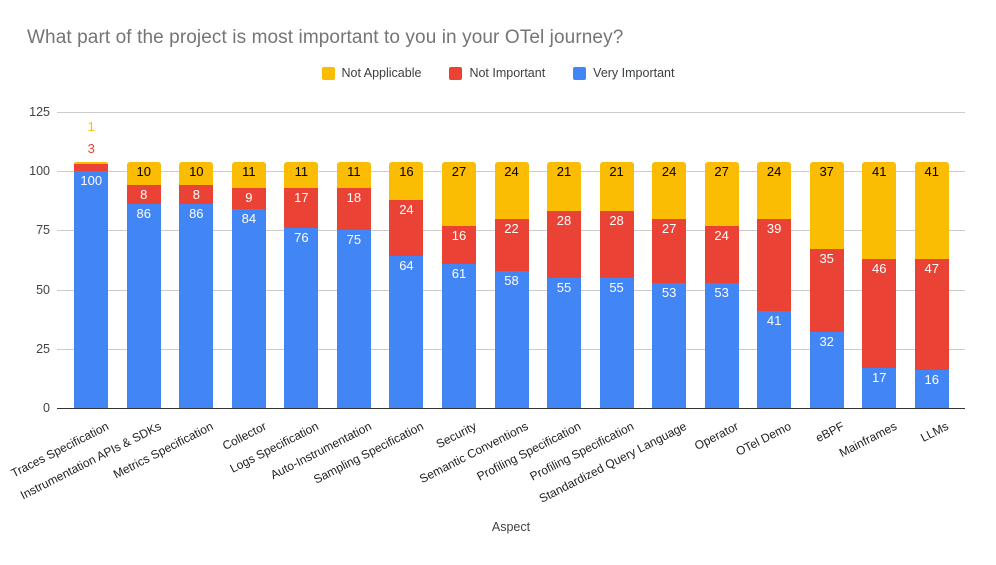 Image resolution: width=996 pixels, height=565 pixels. What do you see at coordinates (511, 112) in the screenshot?
I see `gridline` at bounding box center [511, 112].